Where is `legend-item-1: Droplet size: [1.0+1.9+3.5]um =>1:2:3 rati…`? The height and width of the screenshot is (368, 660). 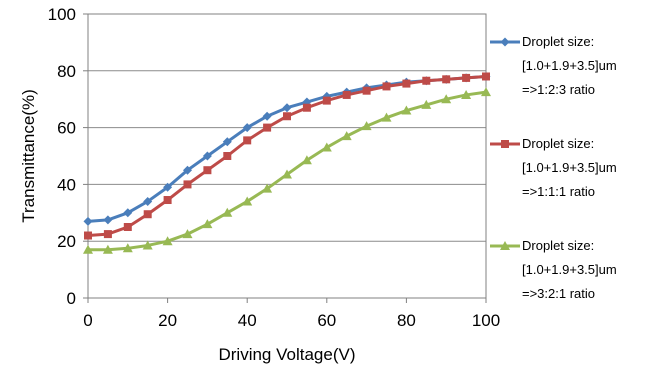 legend-item-1: Droplet size: [1.0+1.9+3.5]um =>1:2:3 rati… is located at coordinates (574, 81).